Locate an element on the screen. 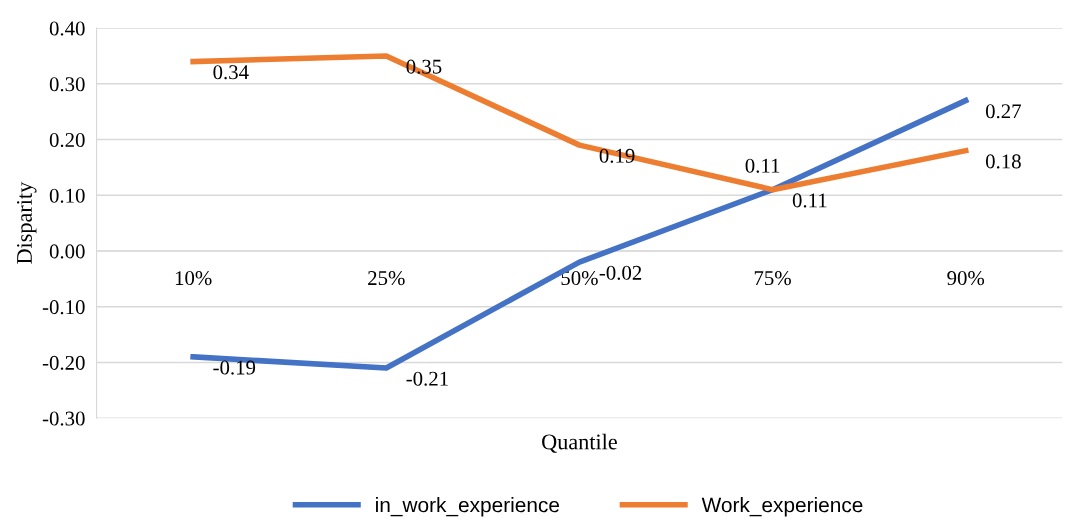  data-label: -0.19 is located at coordinates (234, 367).